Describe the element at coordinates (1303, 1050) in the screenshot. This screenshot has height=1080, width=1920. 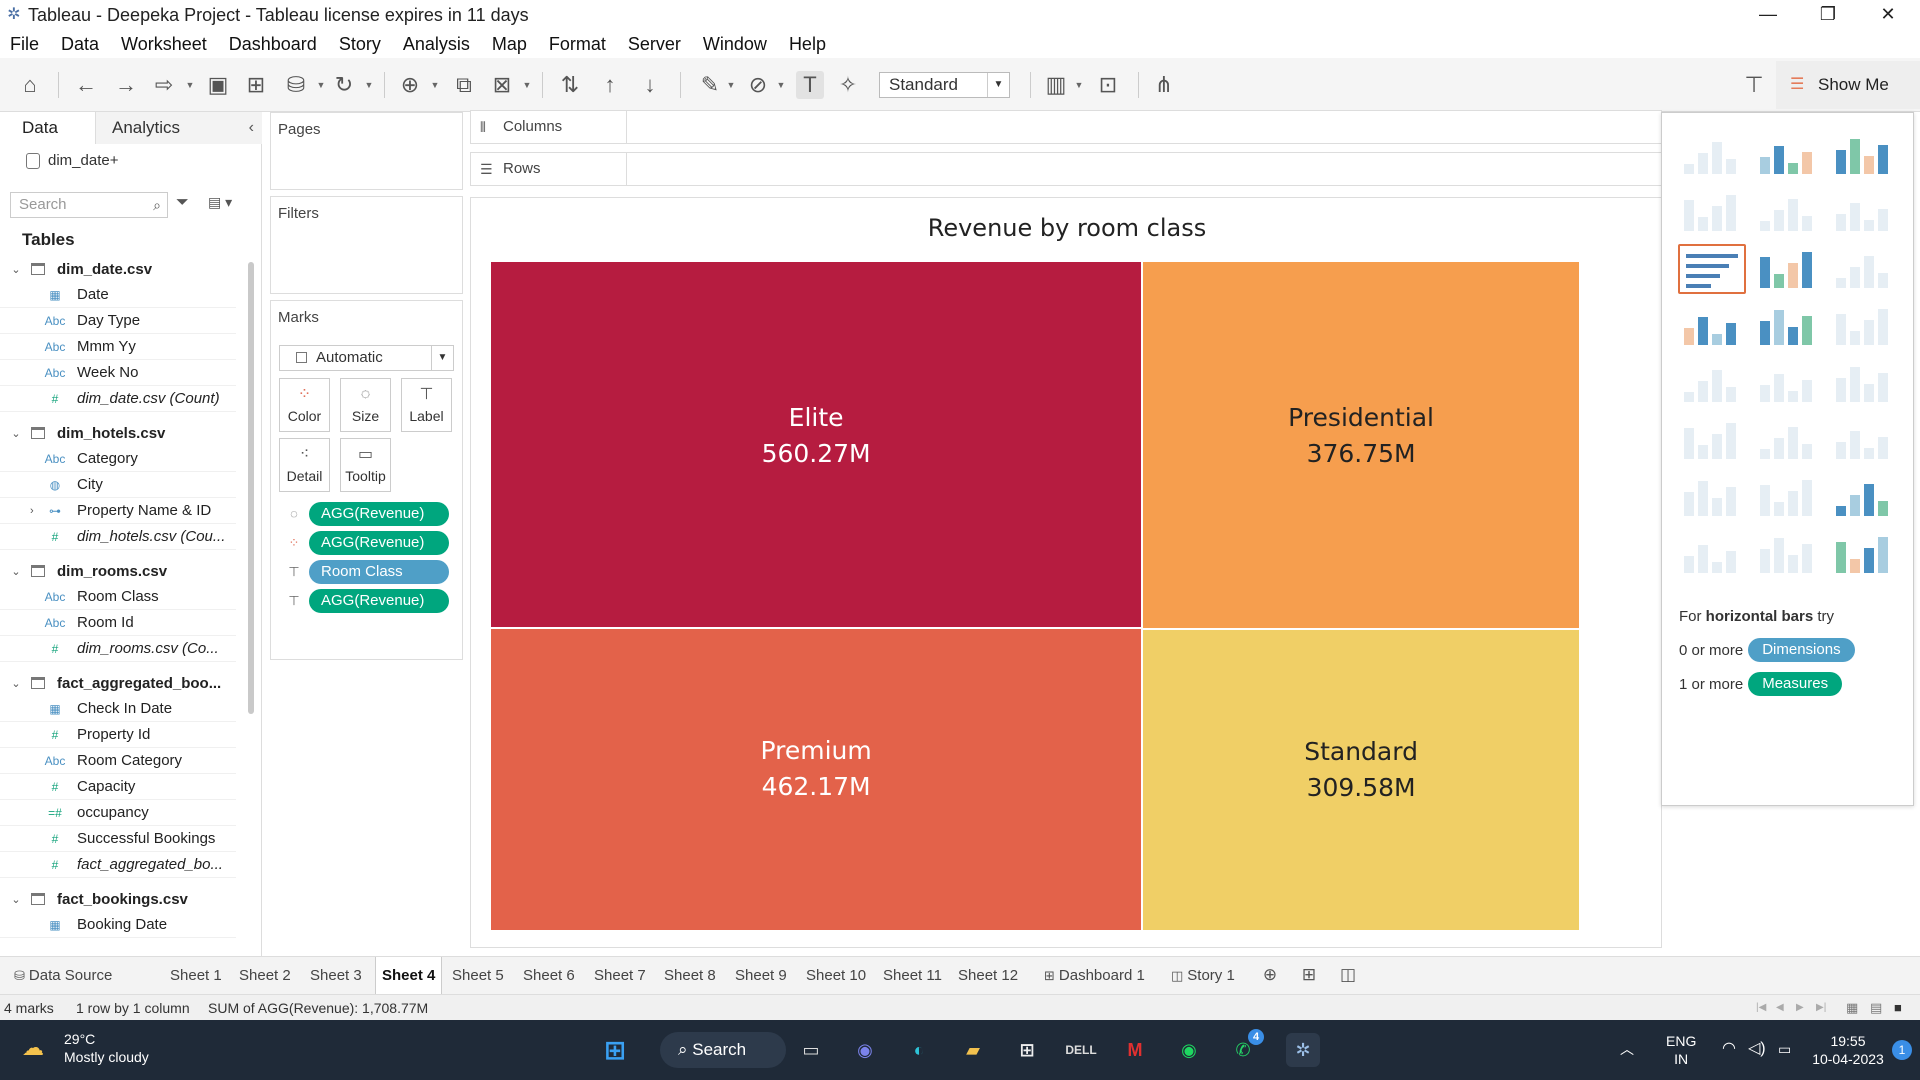
I see `tableau-taskbar-icon: ✲` at that location.